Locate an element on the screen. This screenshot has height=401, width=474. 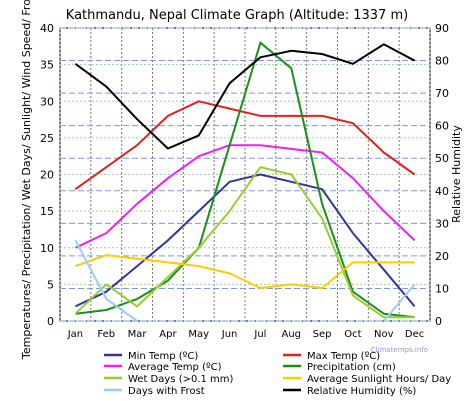
legend-label-relative-humidity: Relative Humidity (%) is located at coordinates (361, 391).